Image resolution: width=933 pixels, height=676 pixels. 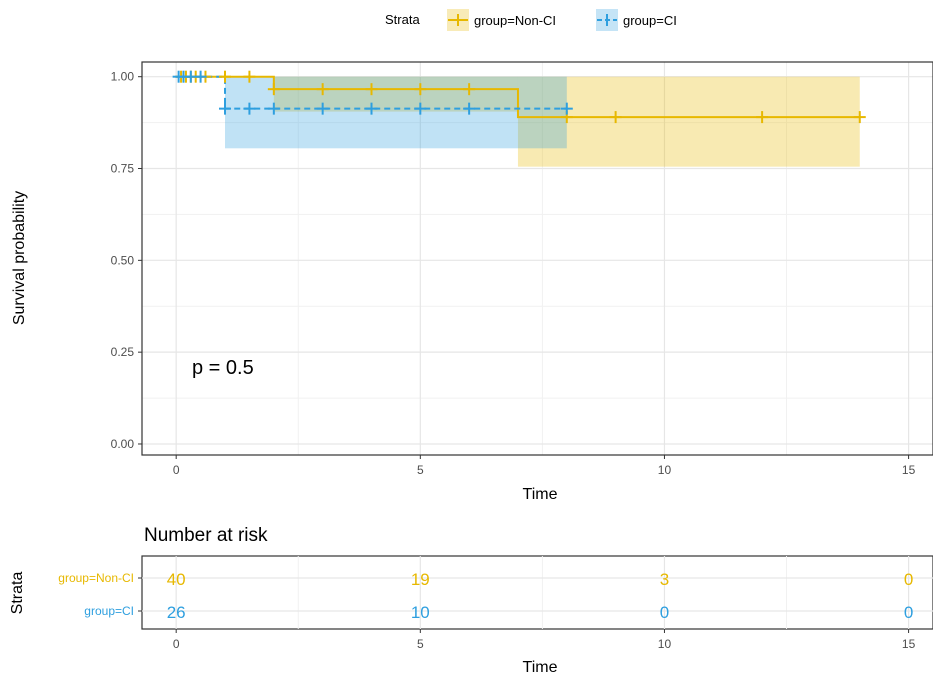 I want to click on legend: Strata group=Non-CI group=CI, so click(x=531, y=20).